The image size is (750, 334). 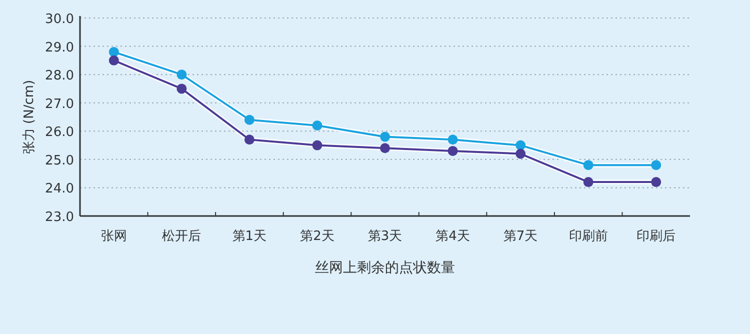 What do you see at coordinates (59, 217) in the screenshot?
I see `y-tick-label: 23.0` at bounding box center [59, 217].